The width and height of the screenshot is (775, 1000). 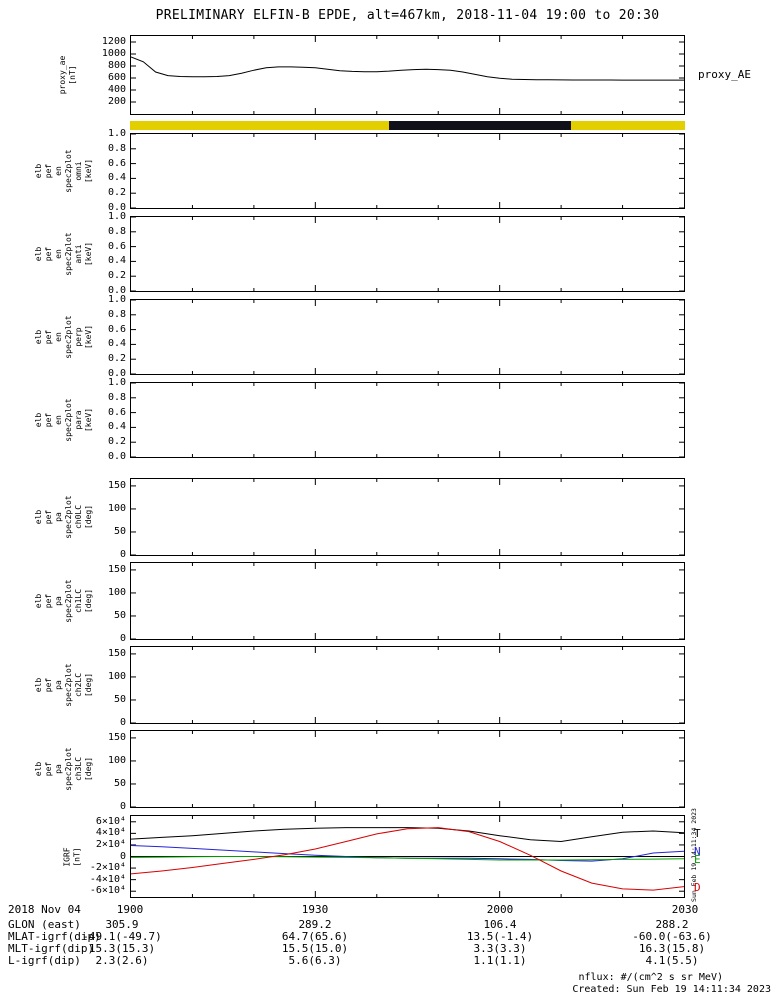 I want to click on panel-energy-anti-canvas, so click(x=407, y=254).